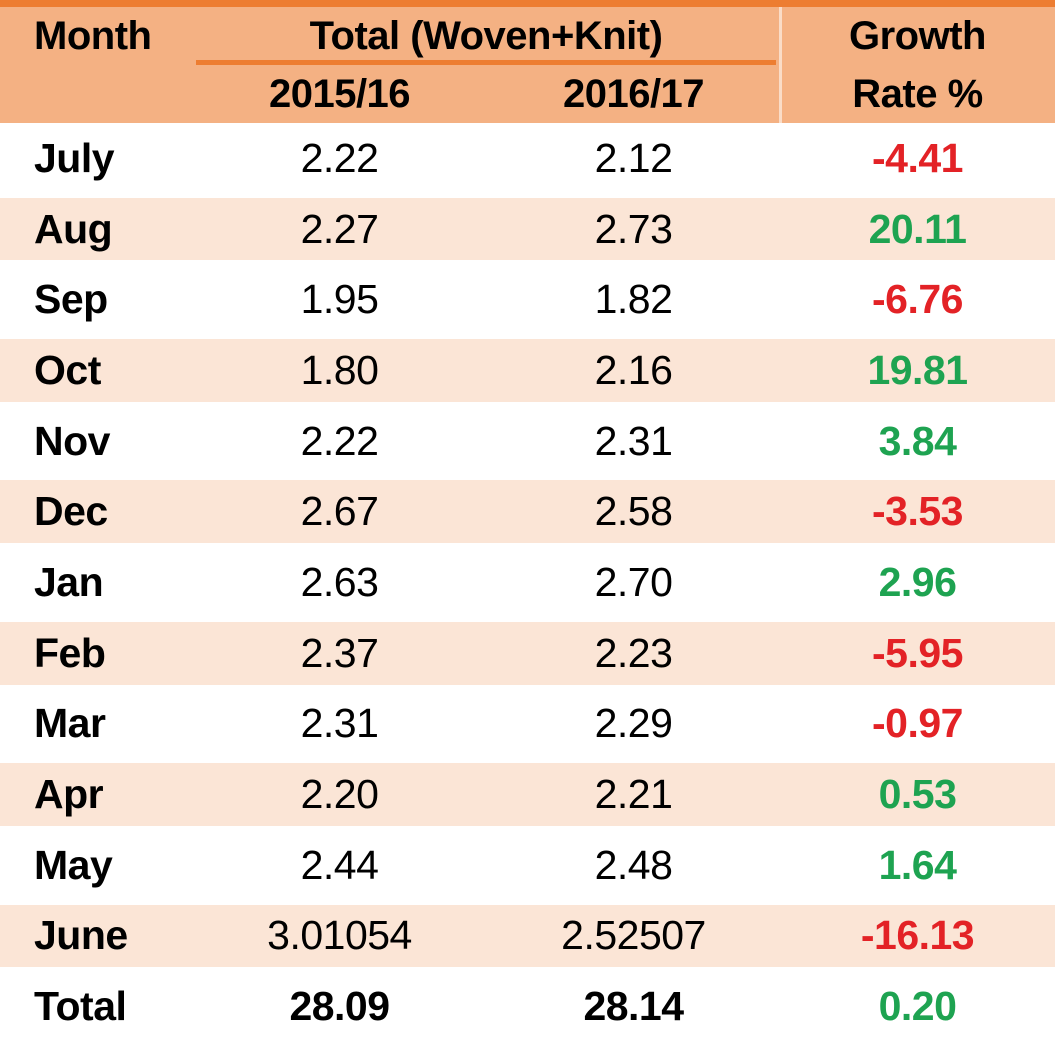  What do you see at coordinates (339, 1006) in the screenshot?
I see `value-2015-16-cell: 28.09` at bounding box center [339, 1006].